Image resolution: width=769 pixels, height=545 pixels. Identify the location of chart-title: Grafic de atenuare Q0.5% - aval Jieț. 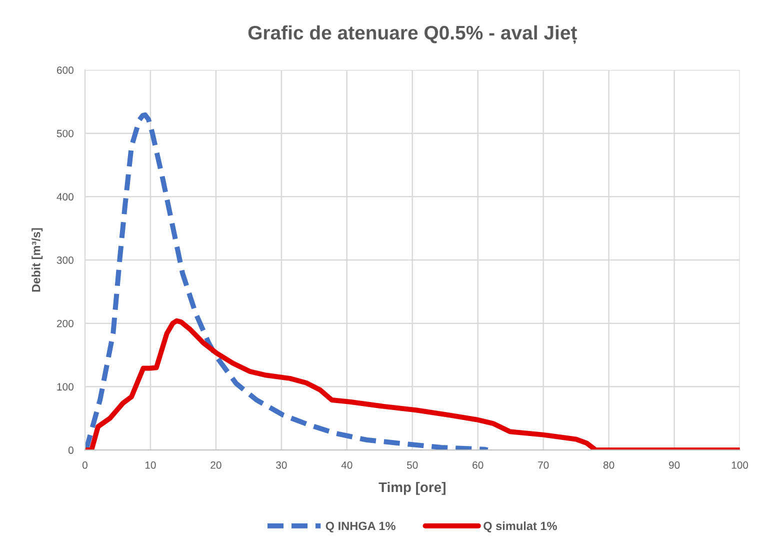
(412, 34).